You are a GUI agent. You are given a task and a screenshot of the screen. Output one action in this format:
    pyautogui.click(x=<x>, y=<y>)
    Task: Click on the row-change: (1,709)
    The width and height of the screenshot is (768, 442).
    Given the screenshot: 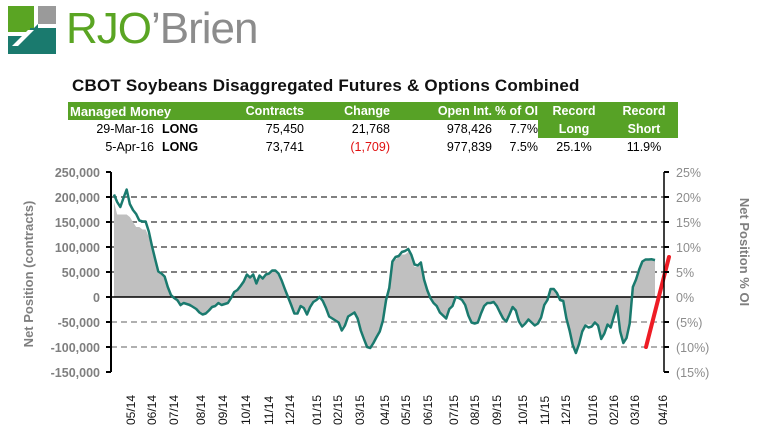 What is the action you would take?
    pyautogui.click(x=370, y=147)
    